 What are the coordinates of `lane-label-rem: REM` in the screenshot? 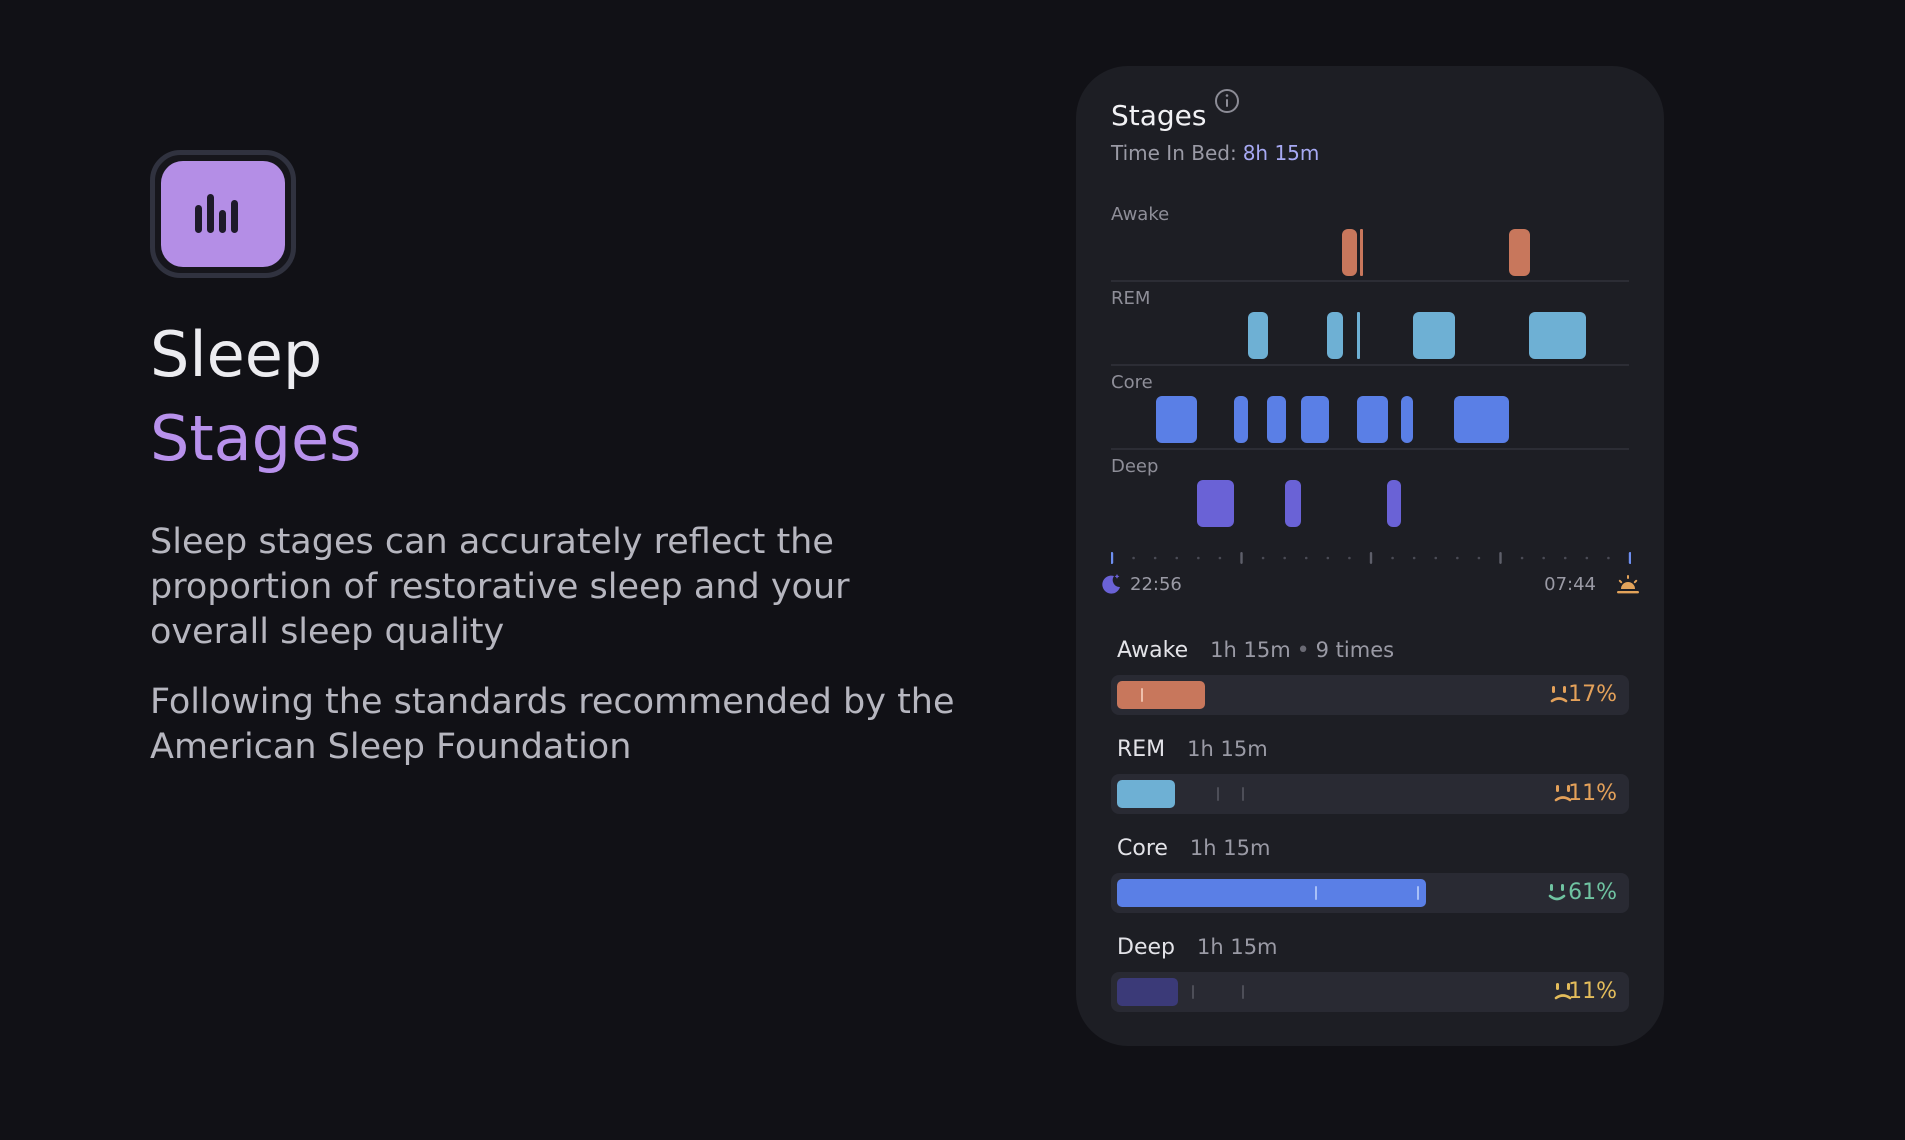 It's located at (1131, 298).